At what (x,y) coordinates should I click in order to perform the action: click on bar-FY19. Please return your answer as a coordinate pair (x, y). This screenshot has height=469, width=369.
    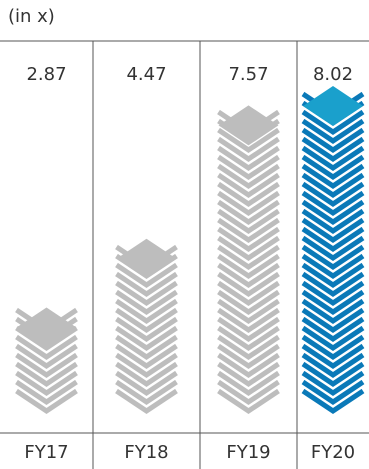
    Looking at the image, I should click on (248, 260).